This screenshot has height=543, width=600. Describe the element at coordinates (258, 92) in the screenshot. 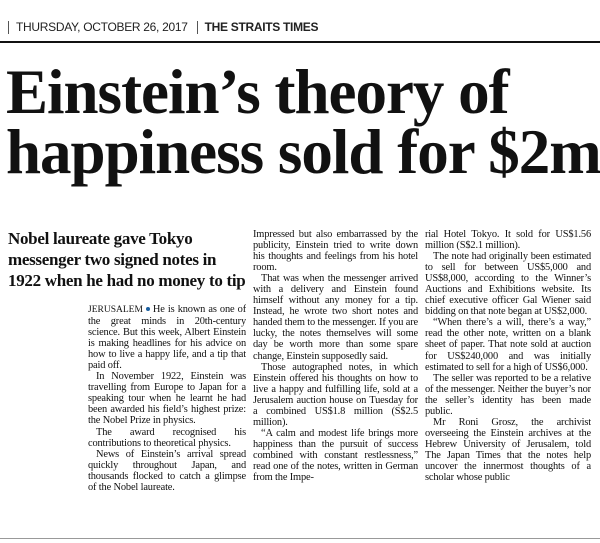

I see `headline-line: Einstein’s theory of` at that location.